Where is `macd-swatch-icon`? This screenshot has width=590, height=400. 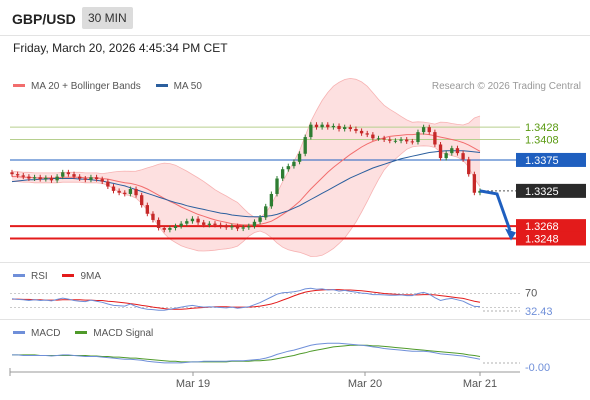
macd-swatch-icon is located at coordinates (19, 332).